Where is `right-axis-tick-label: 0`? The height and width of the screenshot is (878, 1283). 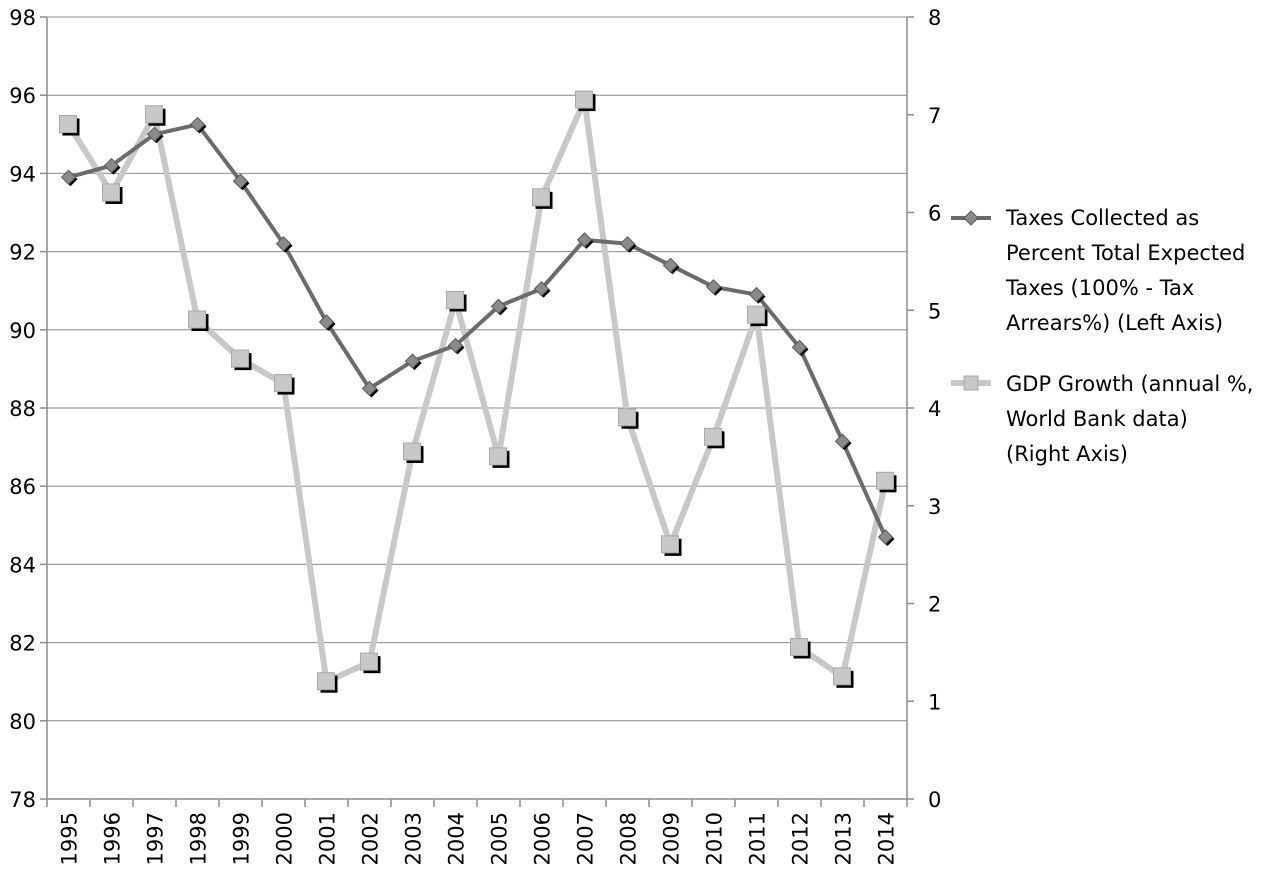
right-axis-tick-label: 0 is located at coordinates (934, 800).